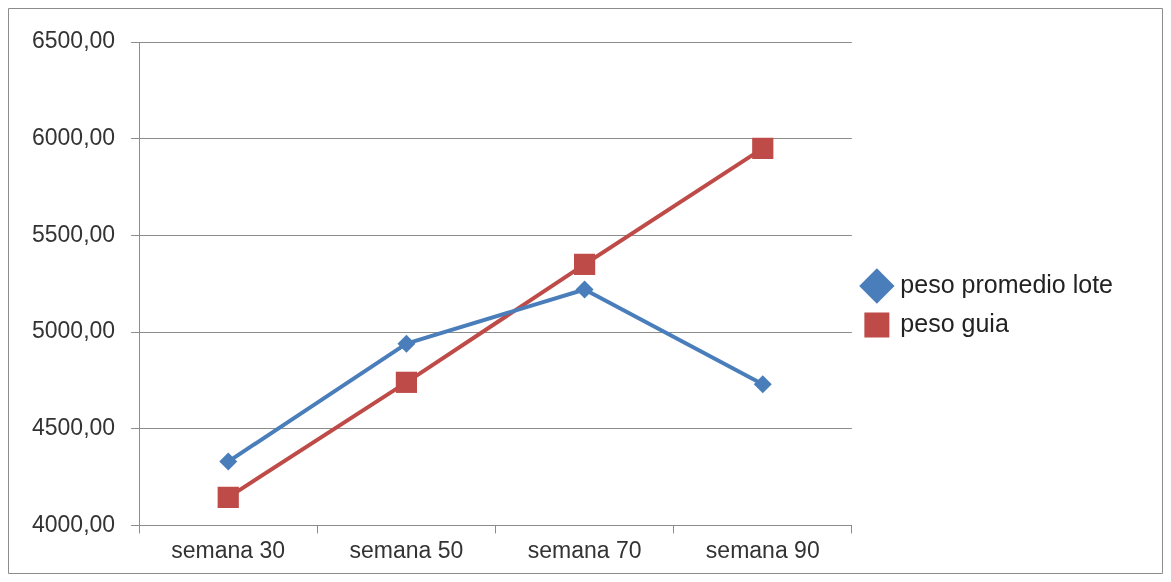  I want to click on y-tick-label: 4500,00, so click(74, 427).